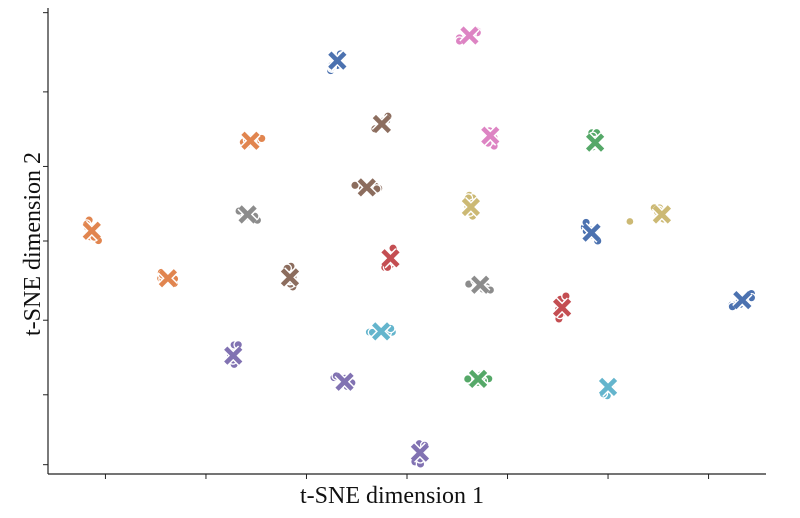 This screenshot has width=800, height=518. What do you see at coordinates (33, 244) in the screenshot?
I see `y-axis-label: t-SNE dimension 2` at bounding box center [33, 244].